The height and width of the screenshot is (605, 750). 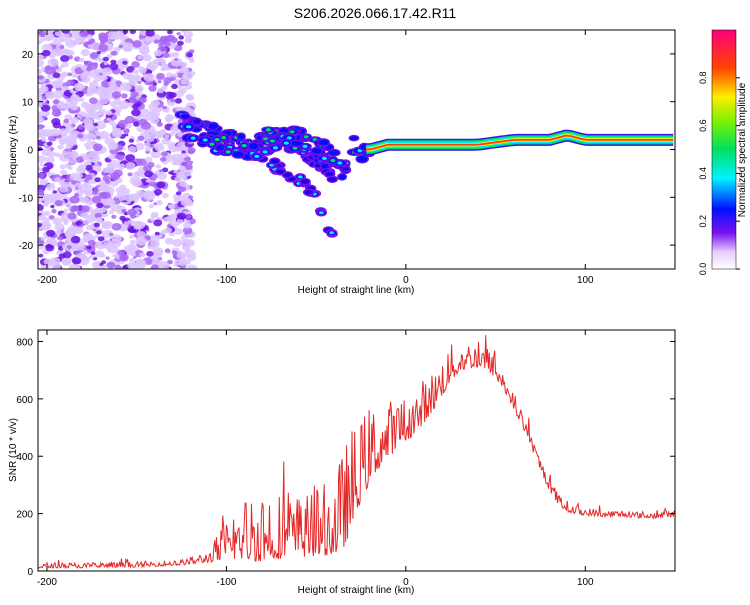 I want to click on heatmap-xtick-label: -100, so click(x=226, y=280).